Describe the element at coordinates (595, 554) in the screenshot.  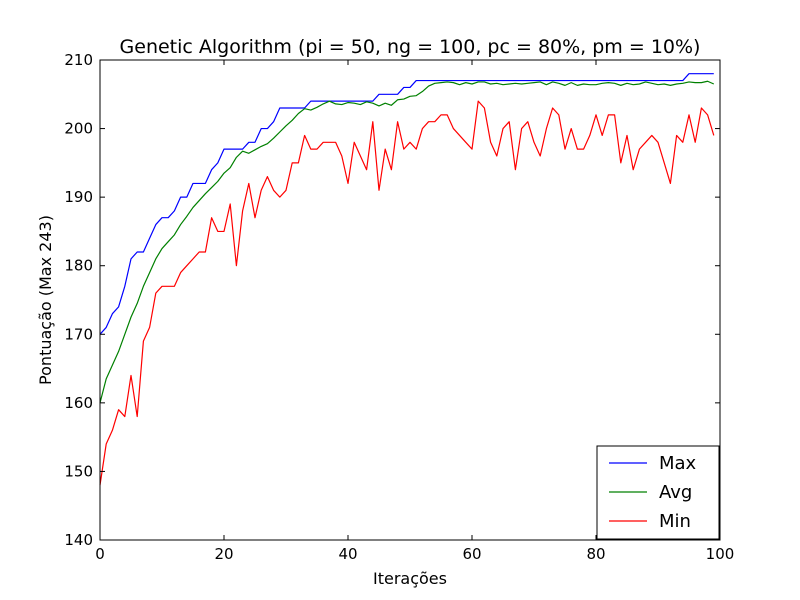
I see `x-tick-label: 80` at that location.